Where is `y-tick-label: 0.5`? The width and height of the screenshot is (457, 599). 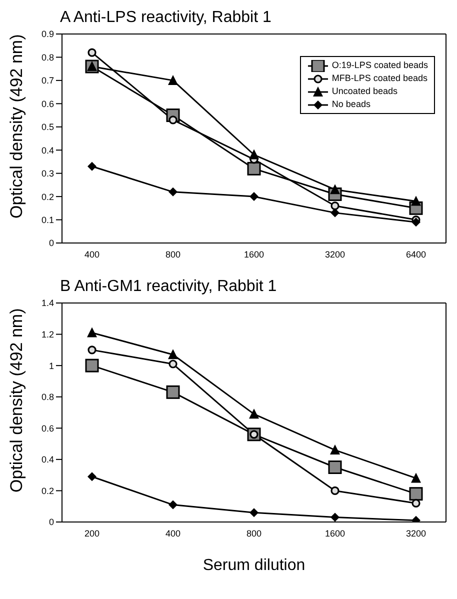 y-tick-label: 0.5 is located at coordinates (47, 127).